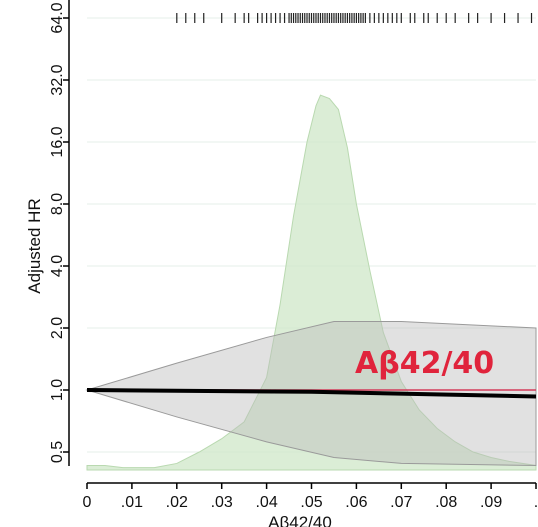 The image size is (538, 527). I want to click on y-tick-label: 16.0, so click(57, 141).